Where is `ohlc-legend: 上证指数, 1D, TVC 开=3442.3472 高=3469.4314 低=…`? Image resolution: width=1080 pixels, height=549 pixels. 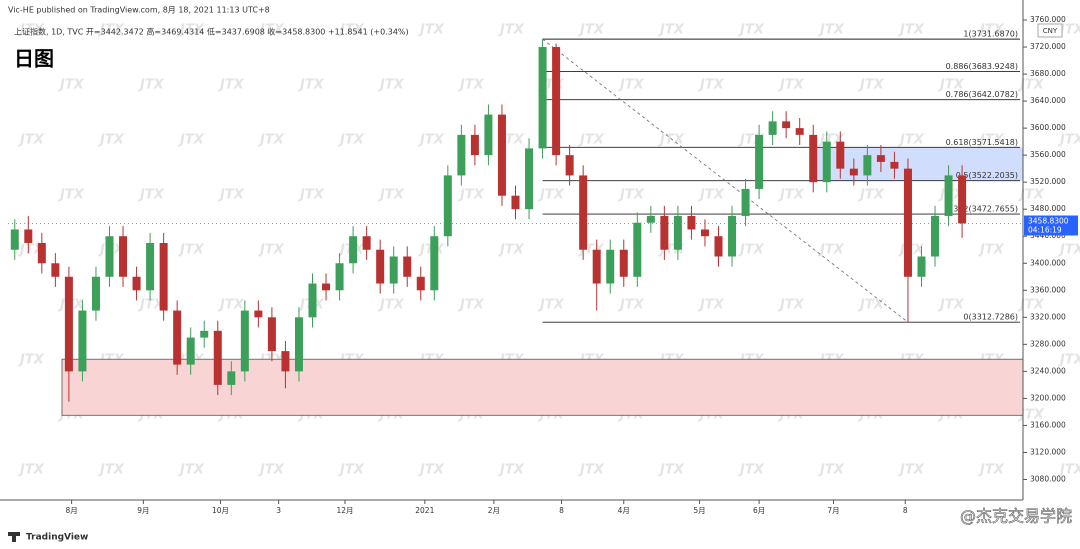 ohlc-legend: 上证指数, 1D, TVC 开=3442.3472 高=3469.4314 低=… is located at coordinates (211, 32).